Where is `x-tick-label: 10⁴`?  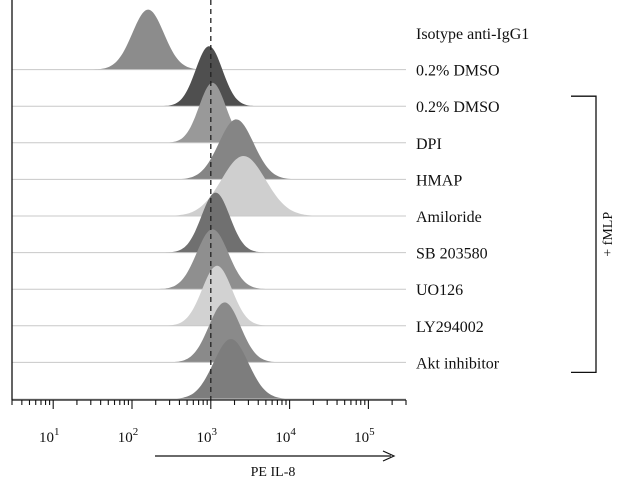
x-tick-label: 10⁴ is located at coordinates (285, 436).